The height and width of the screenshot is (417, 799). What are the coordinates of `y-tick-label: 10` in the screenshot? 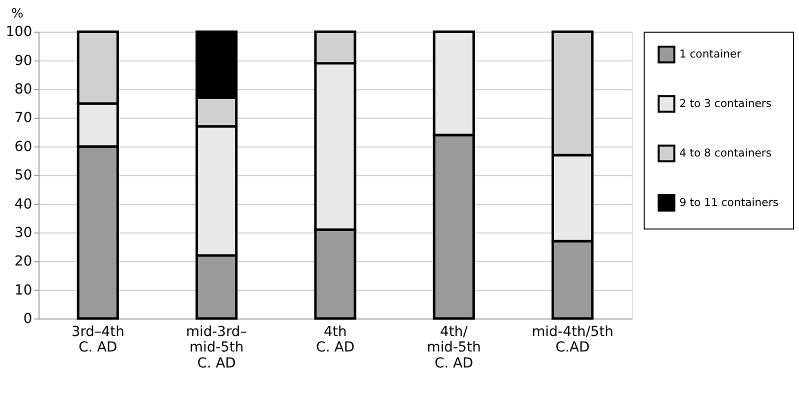 It's located at (23, 290).